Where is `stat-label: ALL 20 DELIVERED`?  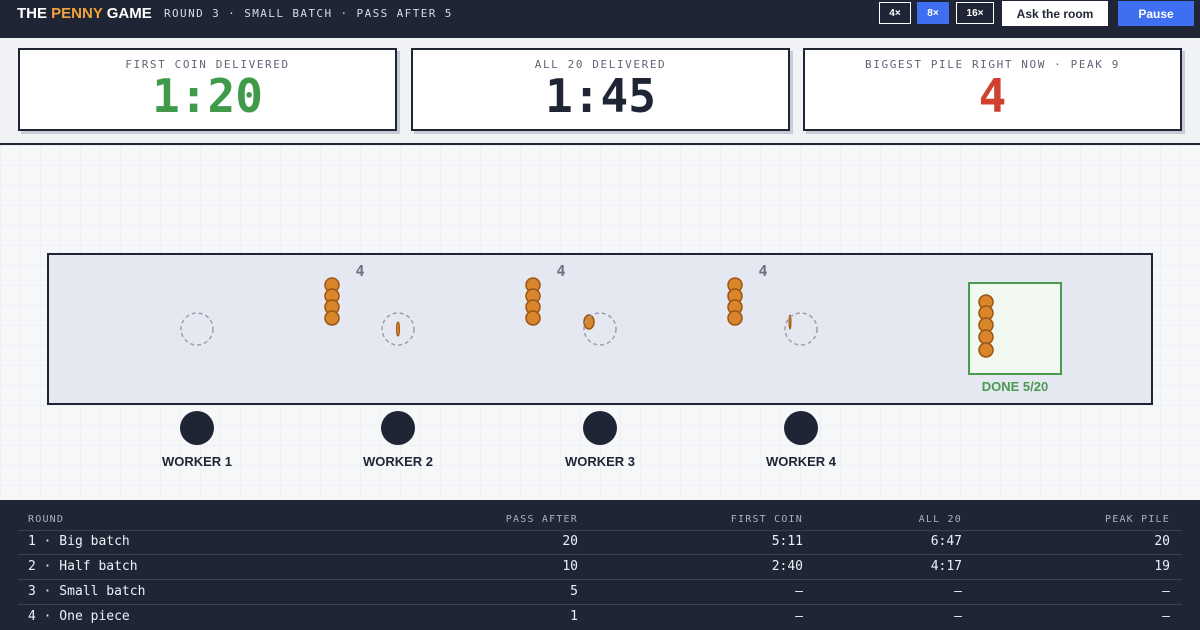
stat-label: ALL 20 DELIVERED is located at coordinates (600, 64).